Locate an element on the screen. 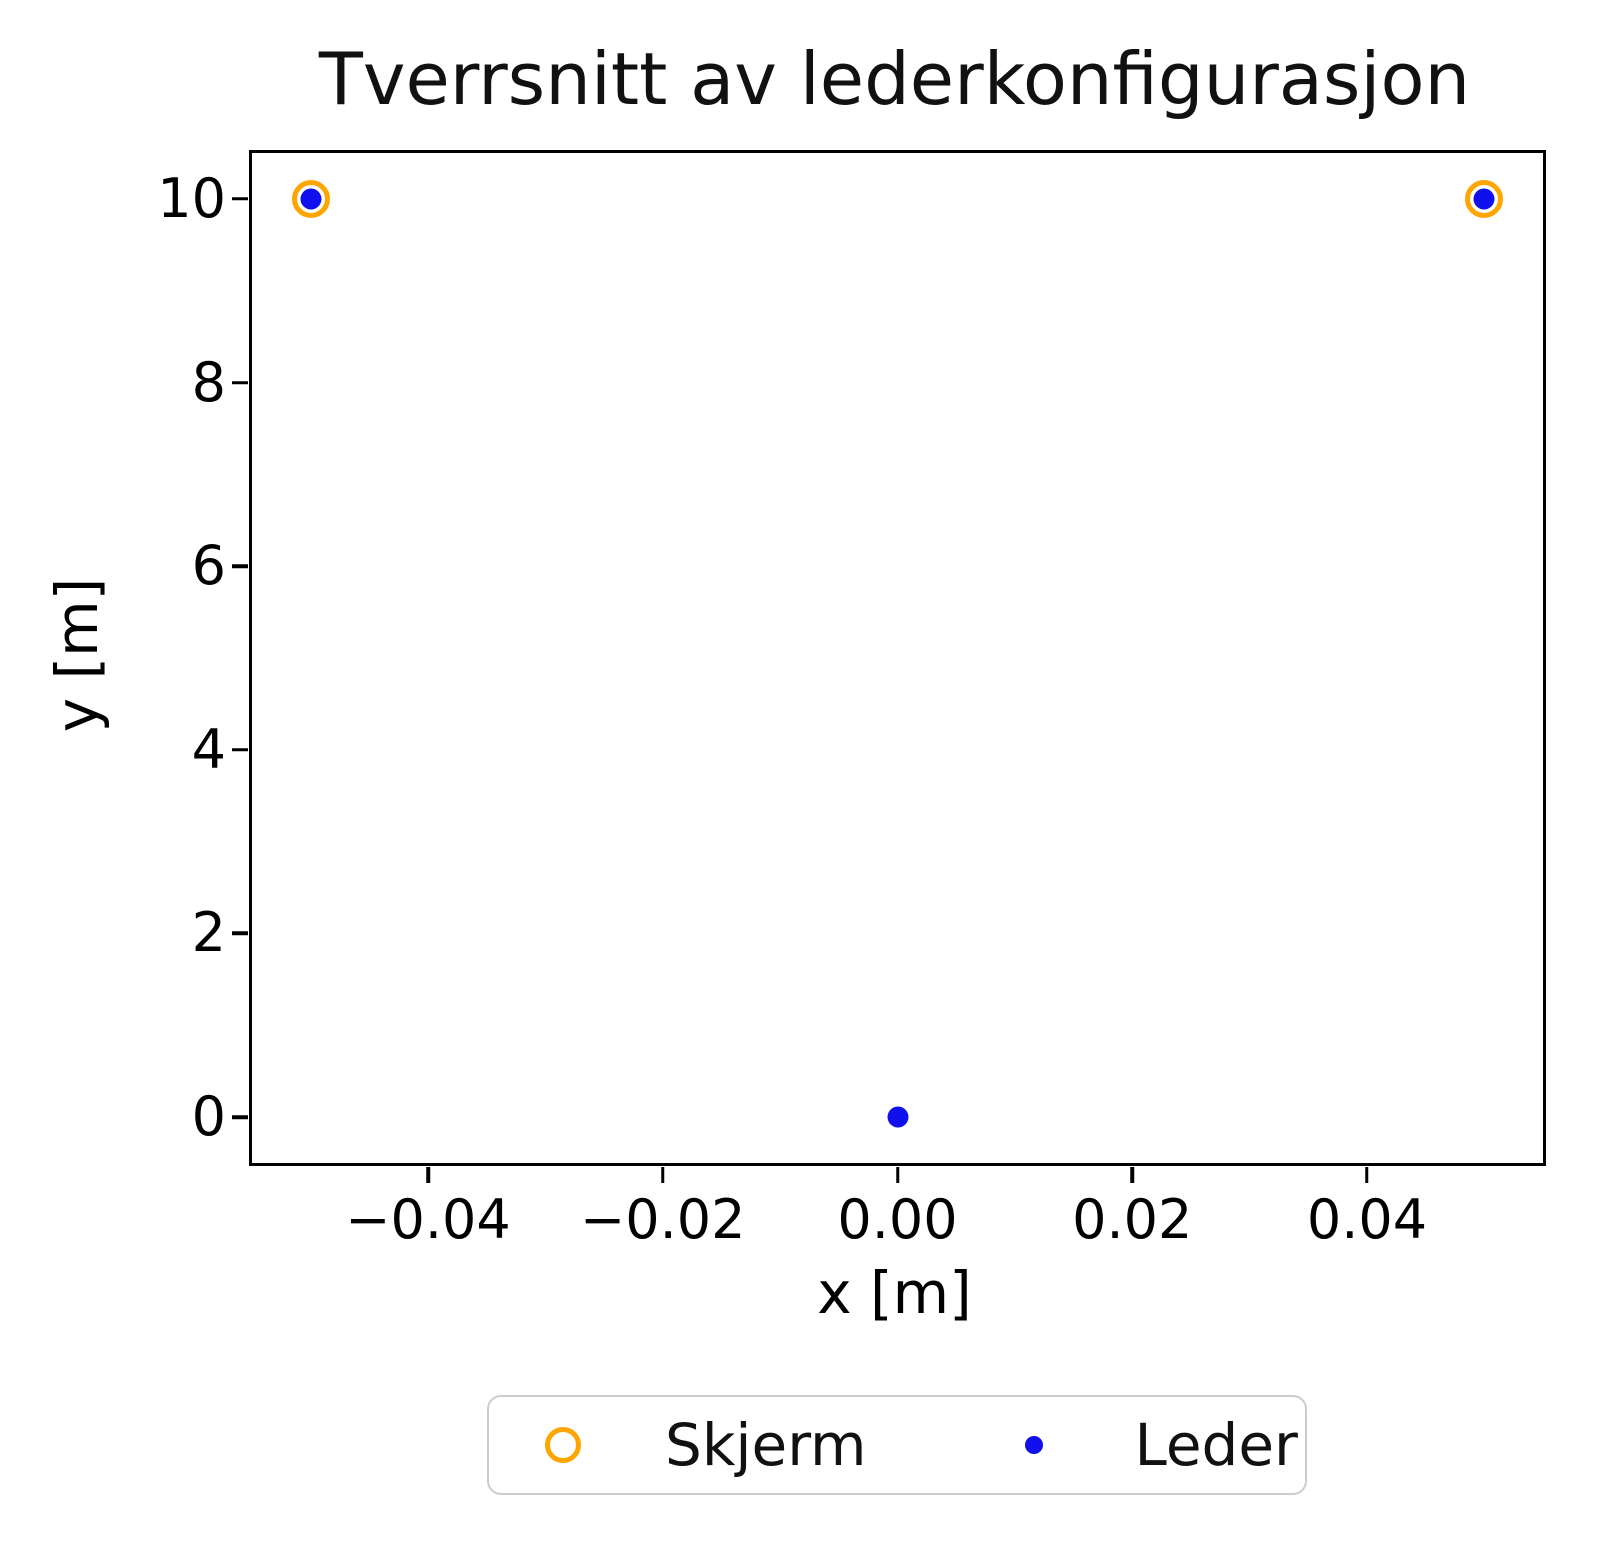 The width and height of the screenshot is (1600, 1560). legend-label-skjerm: Skjerm is located at coordinates (766, 1445).